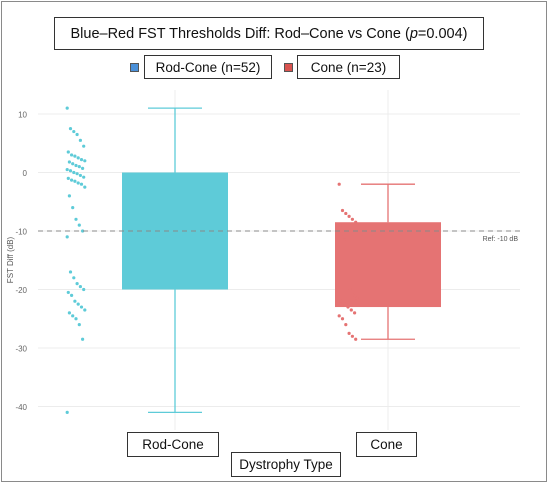  I want to click on y-axis-label: FST Diff (dB), so click(10, 259).